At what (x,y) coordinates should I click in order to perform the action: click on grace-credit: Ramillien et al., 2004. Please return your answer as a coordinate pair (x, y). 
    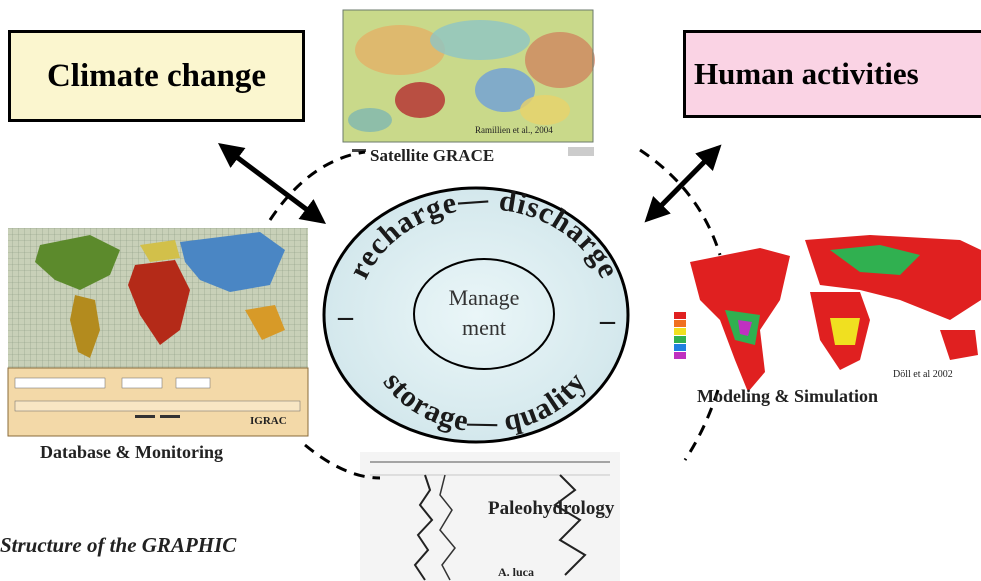
    Looking at the image, I should click on (514, 130).